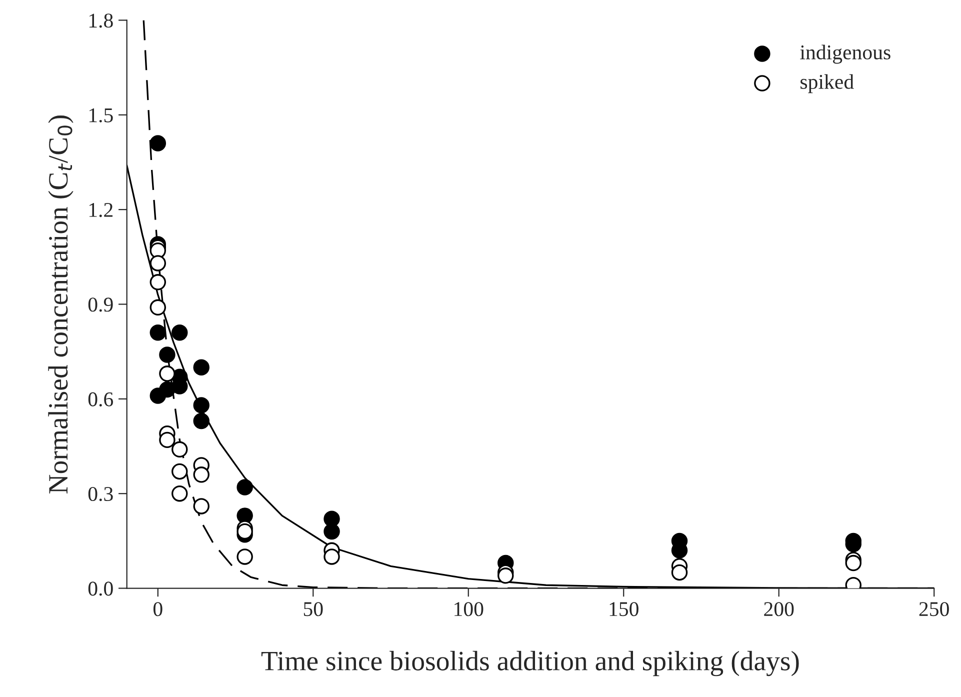 The image size is (961, 697). Describe the element at coordinates (530, 663) in the screenshot. I see `x-axis-title: Time since biosolids addition and spiking (days)` at that location.